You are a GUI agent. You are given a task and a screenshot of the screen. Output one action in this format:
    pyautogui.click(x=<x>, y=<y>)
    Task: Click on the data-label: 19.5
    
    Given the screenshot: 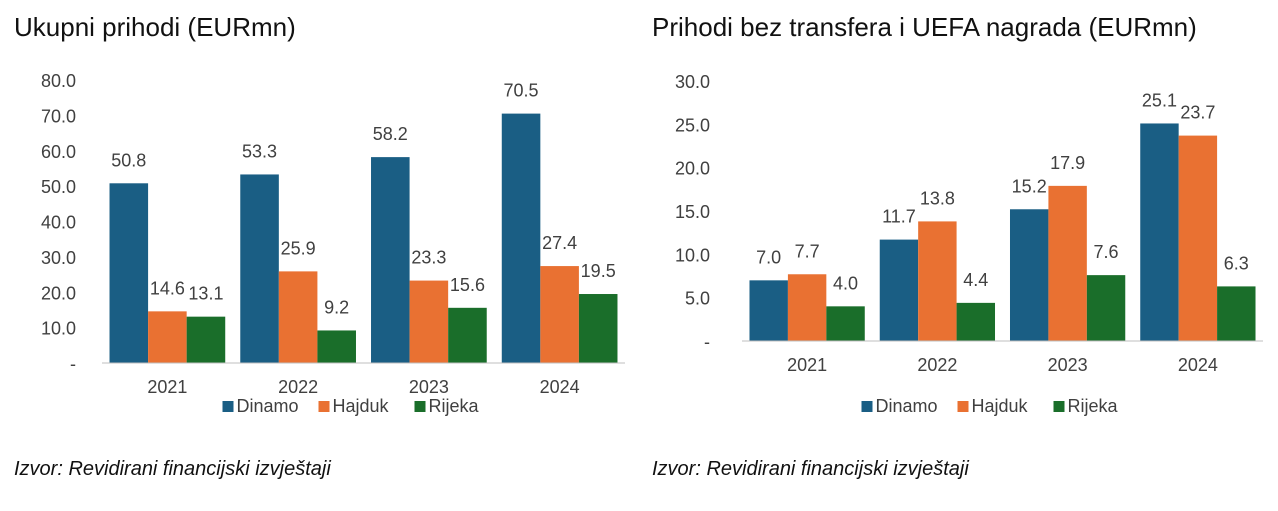 What is the action you would take?
    pyautogui.click(x=598, y=271)
    